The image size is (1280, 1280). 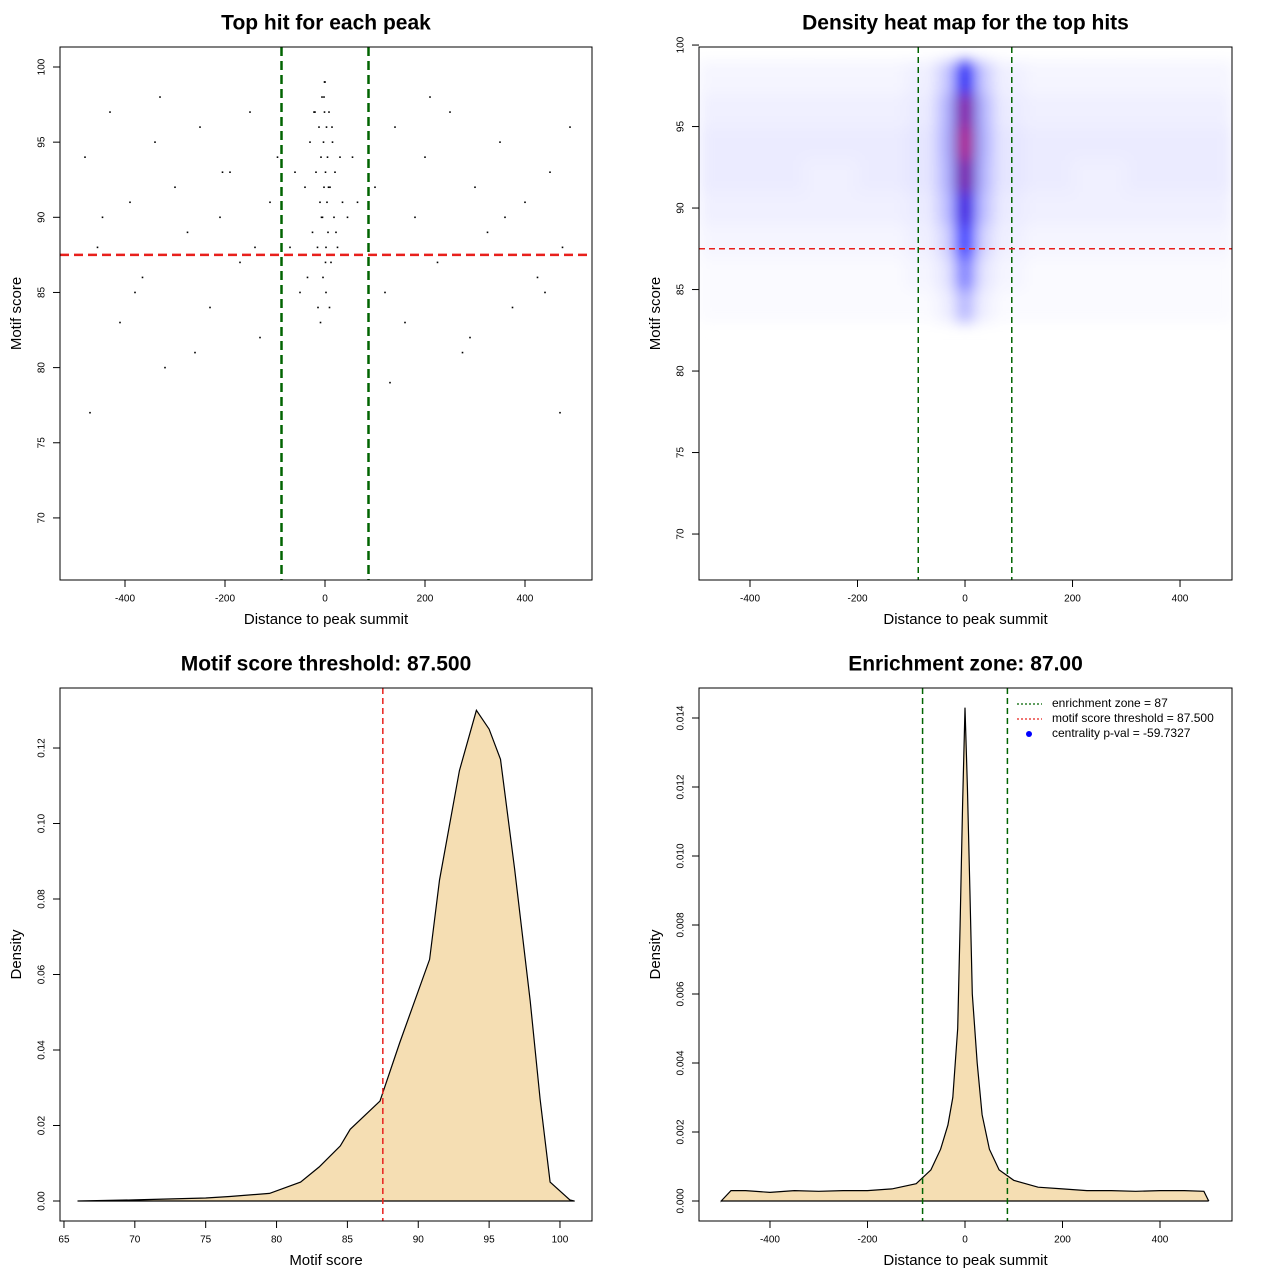 I want to click on y-tick-label: 0.014, so click(x=681, y=717).